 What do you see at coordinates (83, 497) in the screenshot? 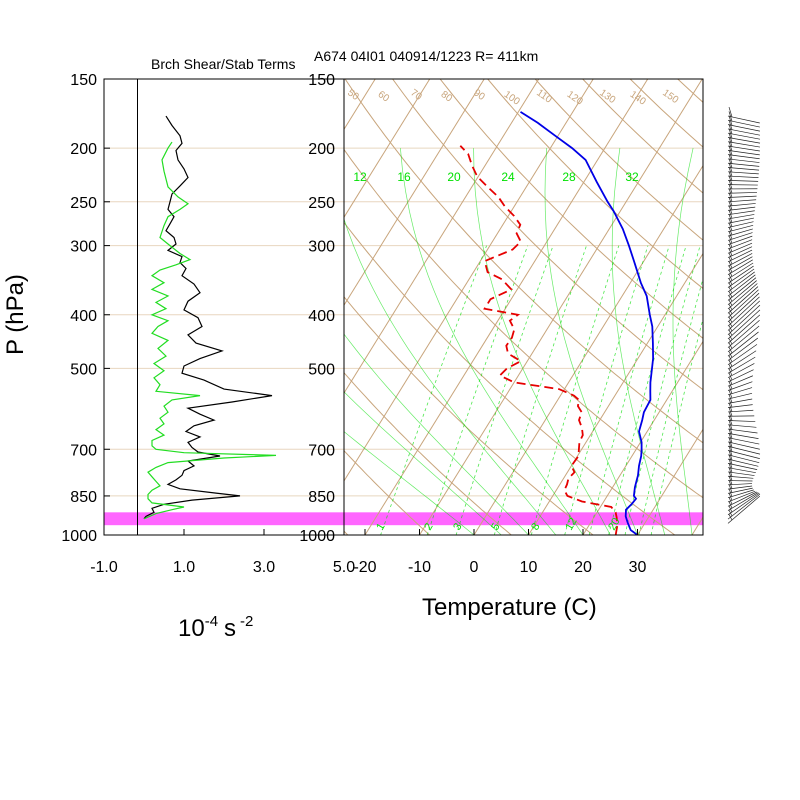
I see `left-y-tick-label: 850` at bounding box center [83, 497].